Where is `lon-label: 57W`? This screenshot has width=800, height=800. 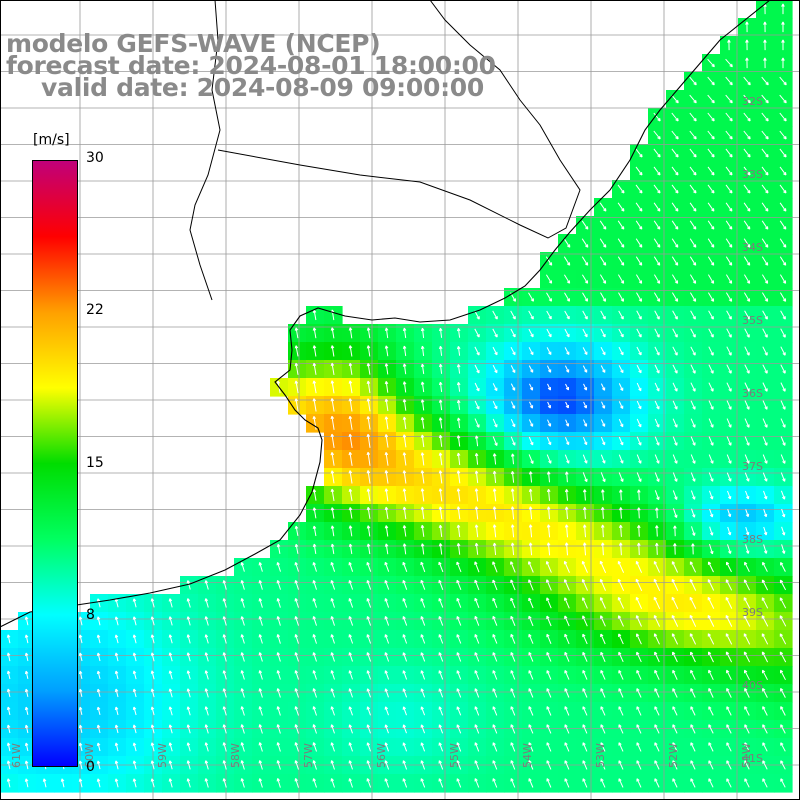 lon-label: 57W is located at coordinates (308, 755).